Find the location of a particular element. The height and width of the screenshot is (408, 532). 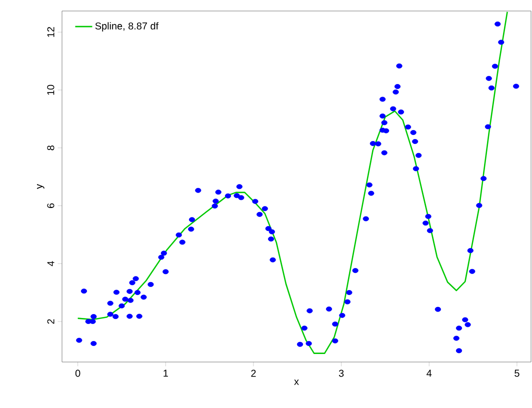

x-tick-label: 4 is located at coordinates (429, 373).